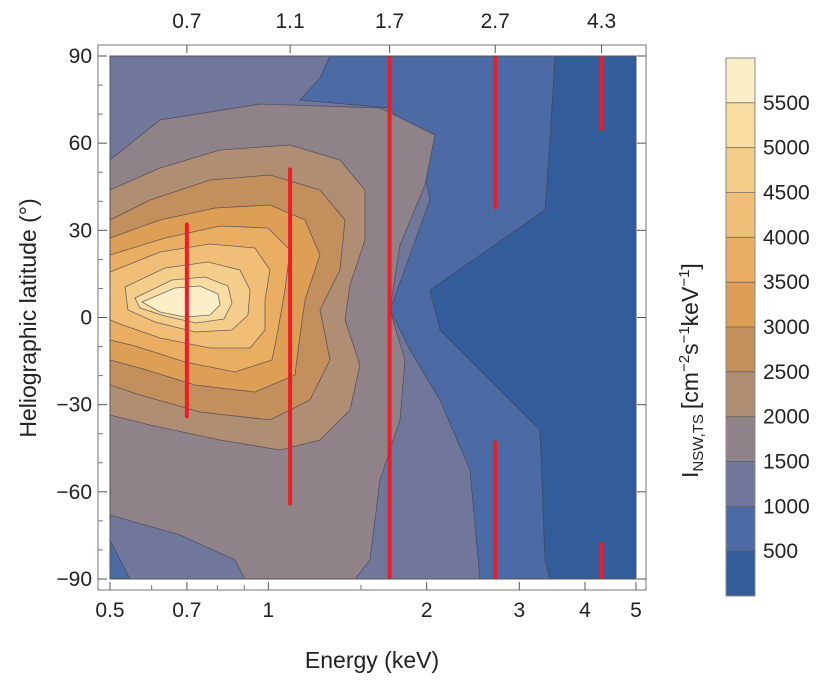  Describe the element at coordinates (786, 103) in the screenshot. I see `colorbar-tick-label: 5500` at that location.